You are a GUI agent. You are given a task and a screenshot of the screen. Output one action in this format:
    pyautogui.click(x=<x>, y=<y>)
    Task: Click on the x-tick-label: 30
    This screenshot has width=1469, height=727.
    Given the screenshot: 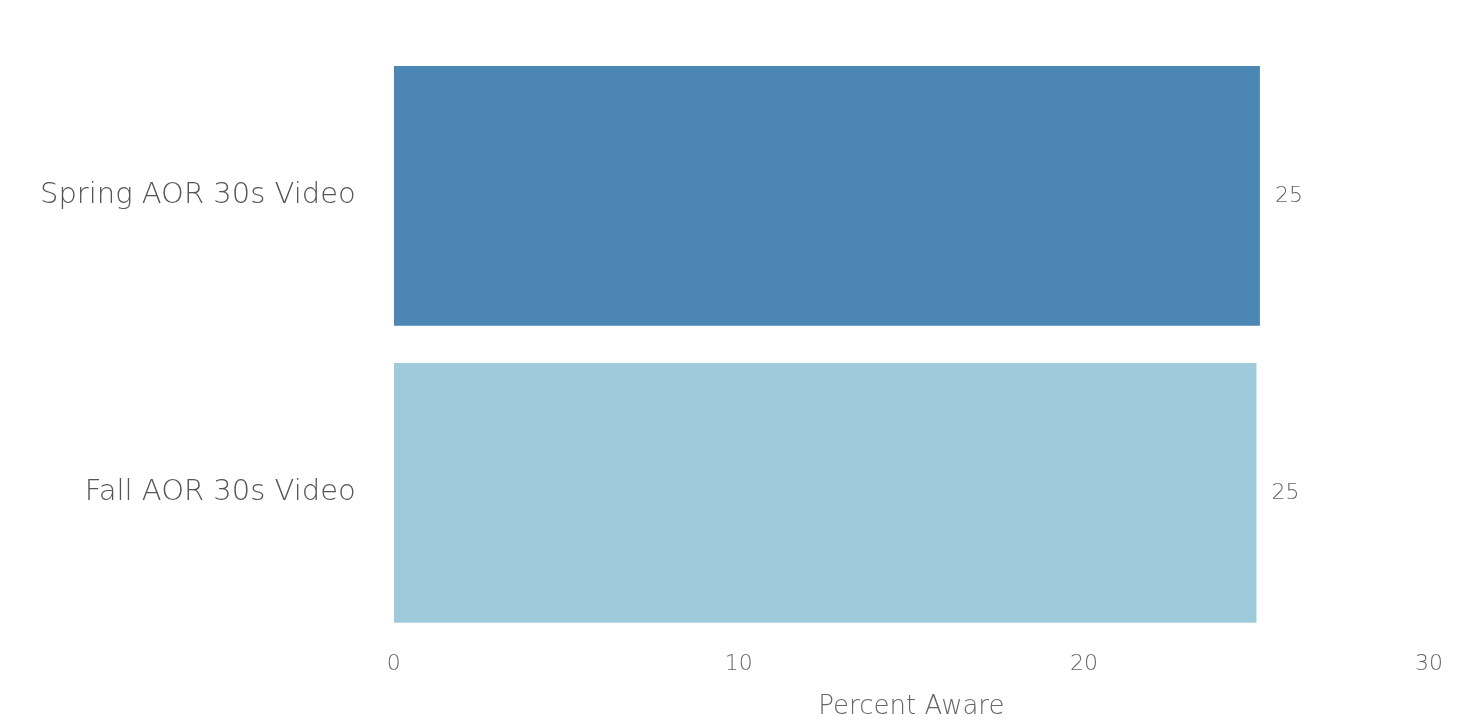 What is the action you would take?
    pyautogui.click(x=1429, y=663)
    